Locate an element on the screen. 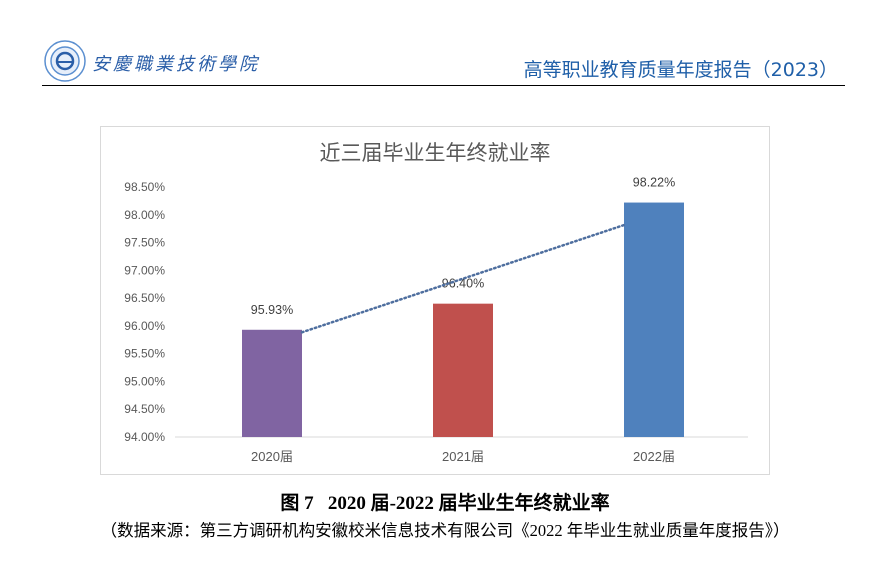  y-tick-label: 94.00% is located at coordinates (144, 437).